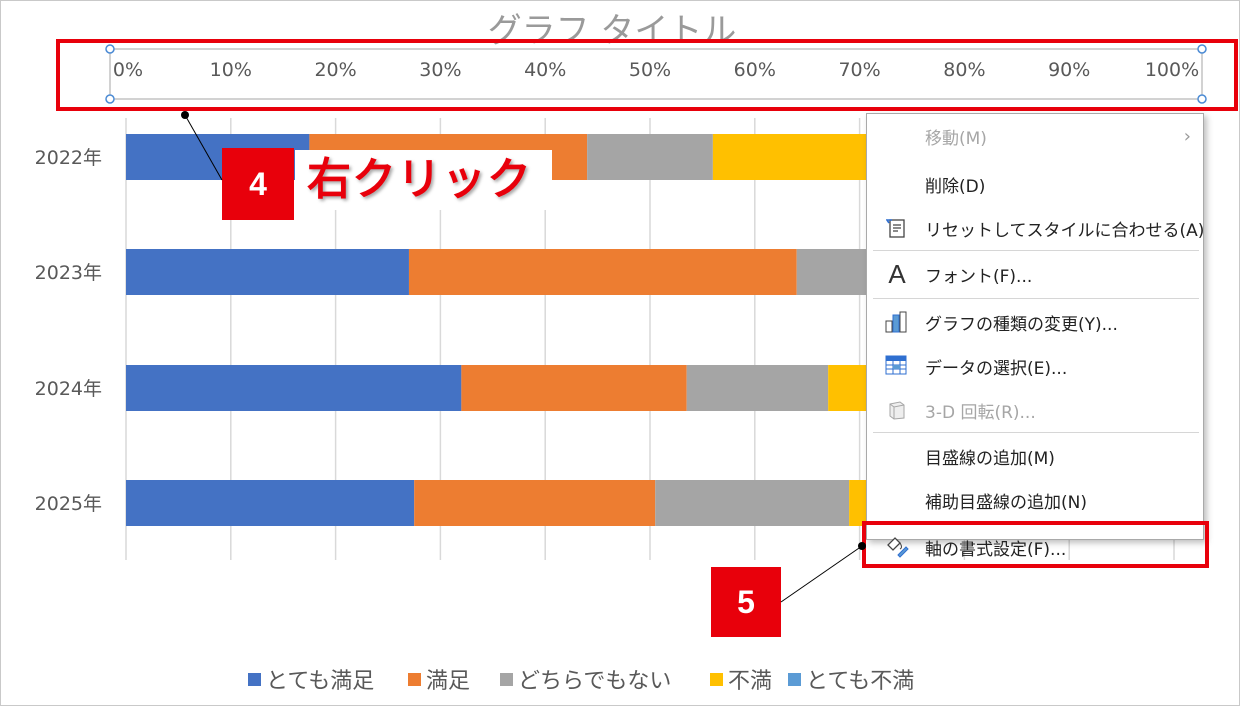 The image size is (1240, 706). What do you see at coordinates (231, 70) in the screenshot?
I see `tick-label: 10%` at bounding box center [231, 70].